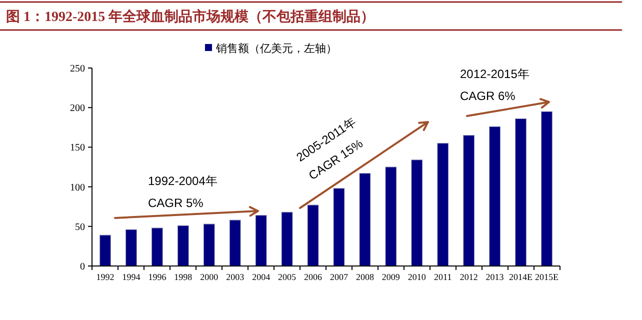 Image resolution: width=642 pixels, height=320 pixels. What do you see at coordinates (105, 277) in the screenshot?
I see `x-tick-label: 1992` at bounding box center [105, 277].